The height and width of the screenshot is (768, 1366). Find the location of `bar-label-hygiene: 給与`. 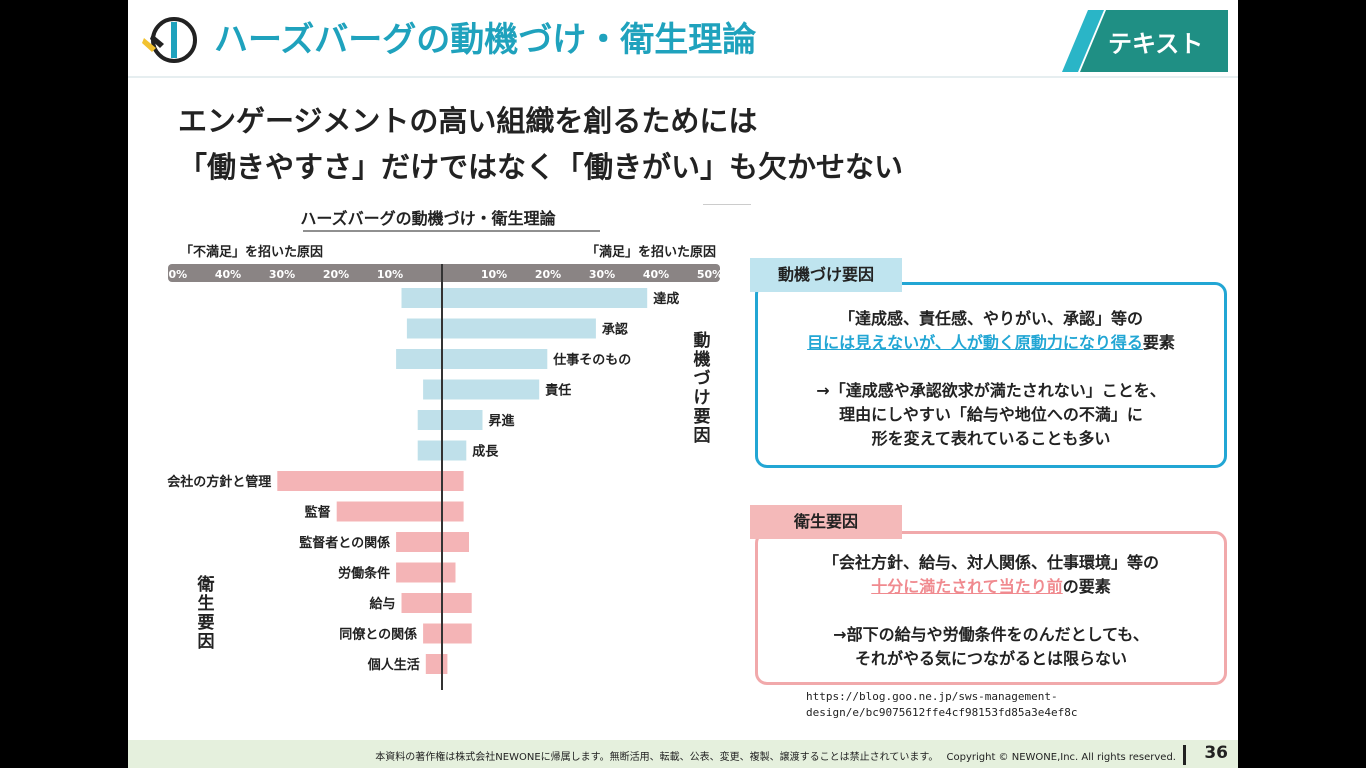

bar-label-hygiene: 給与 is located at coordinates (382, 604).